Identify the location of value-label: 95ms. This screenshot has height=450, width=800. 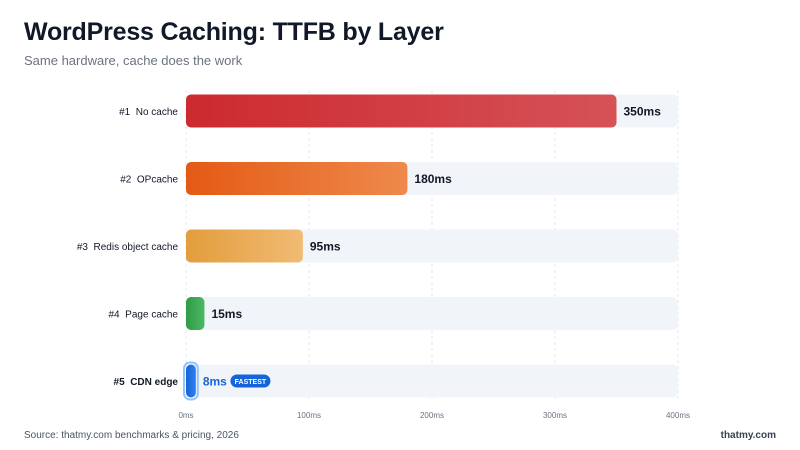
(325, 247).